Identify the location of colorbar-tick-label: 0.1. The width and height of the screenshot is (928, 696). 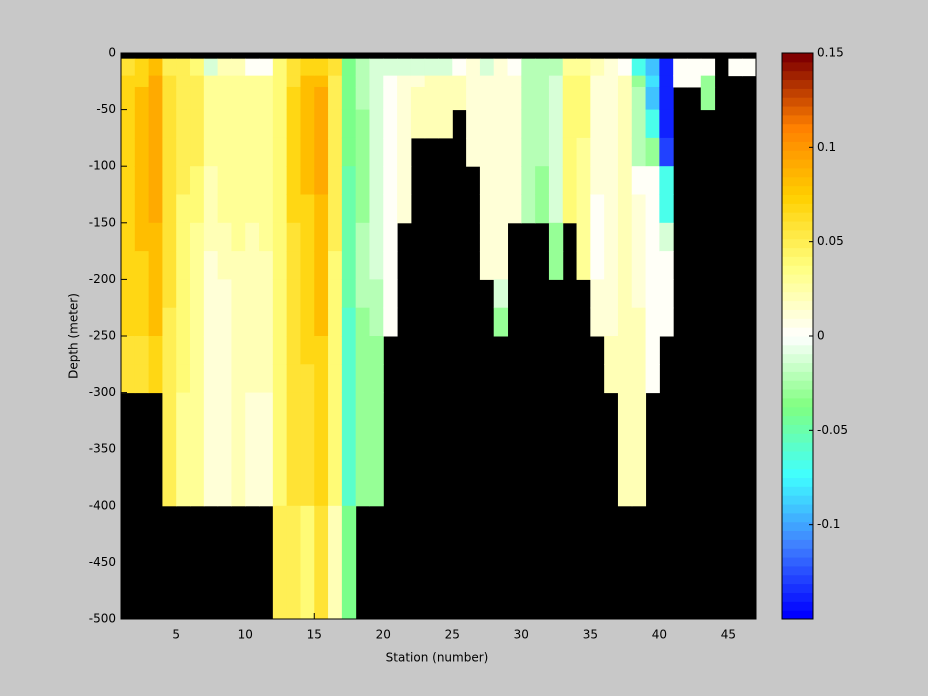
(826, 147).